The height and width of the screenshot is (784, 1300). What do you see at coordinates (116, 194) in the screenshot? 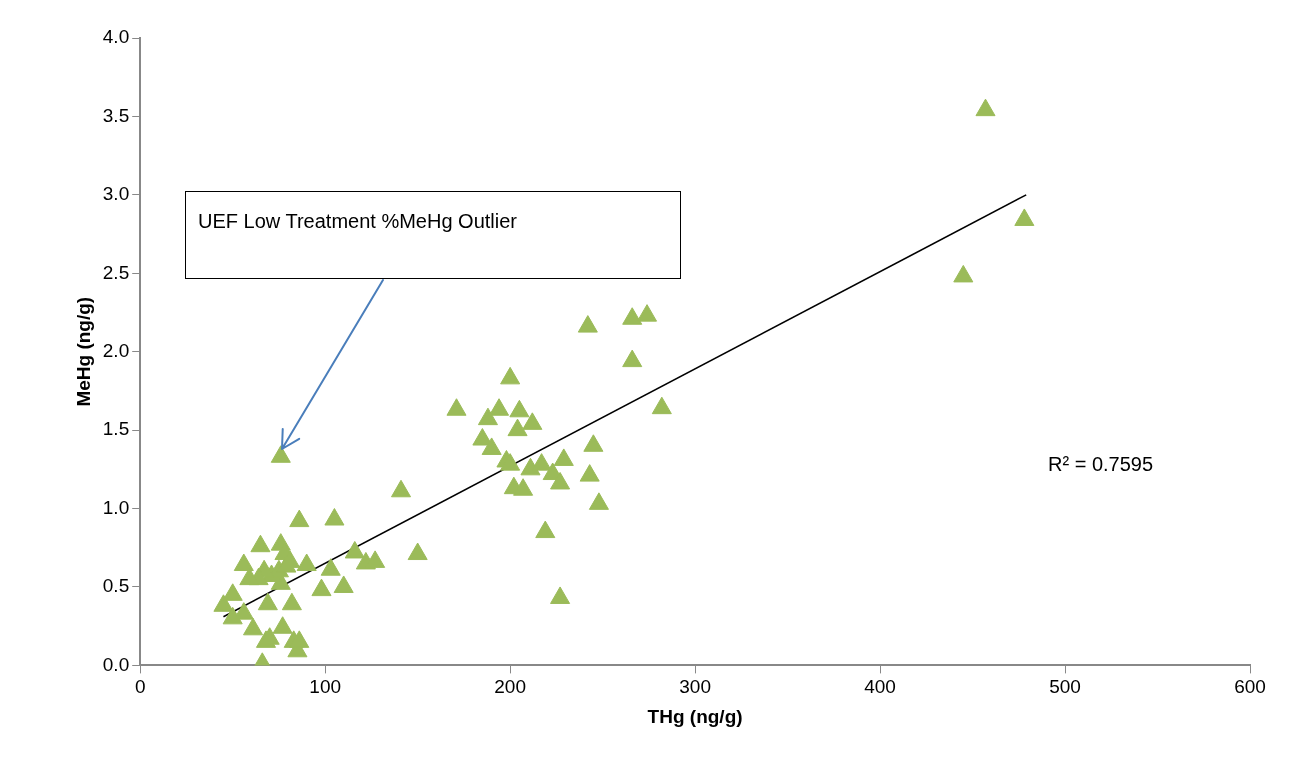
I see `y-tick-label: 3.0` at bounding box center [116, 194].